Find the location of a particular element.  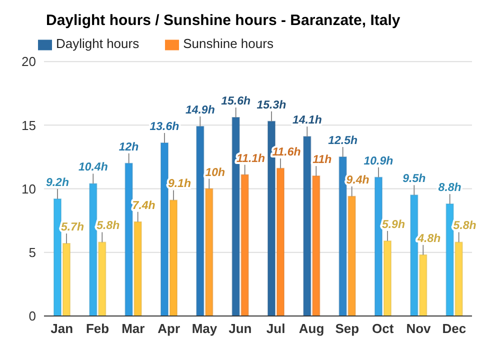

data-label: 8.8h is located at coordinates (450, 188).